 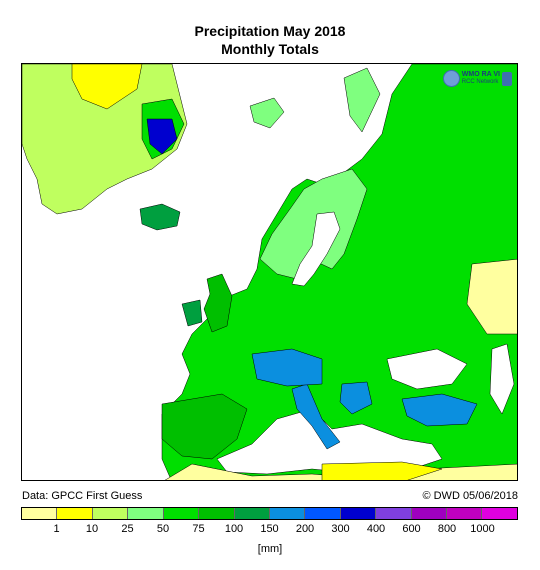 What do you see at coordinates (163, 529) in the screenshot?
I see `legend-tick-label: 50` at bounding box center [163, 529].